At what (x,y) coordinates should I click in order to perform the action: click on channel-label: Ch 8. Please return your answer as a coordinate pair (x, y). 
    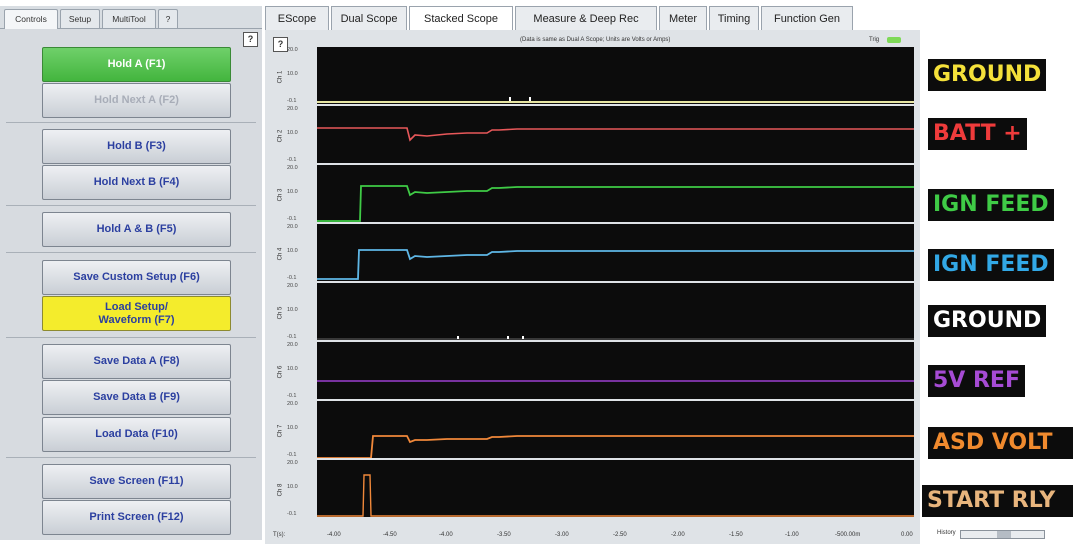
    Looking at the image, I should click on (280, 489).